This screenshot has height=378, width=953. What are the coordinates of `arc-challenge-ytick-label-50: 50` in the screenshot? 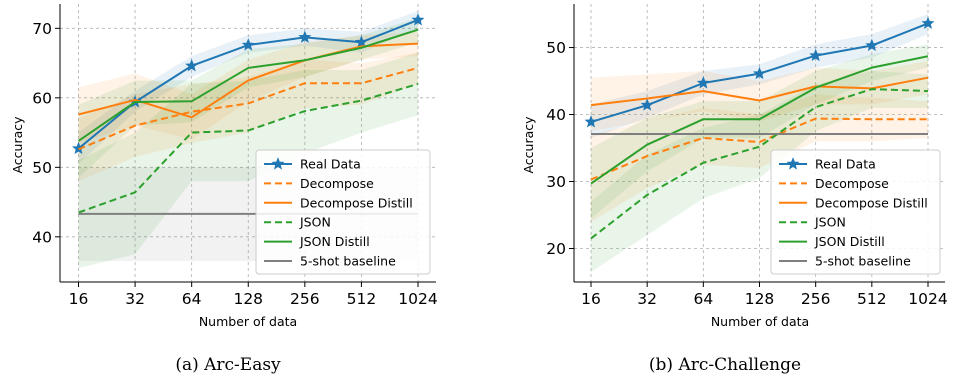 It's located at (556, 48).